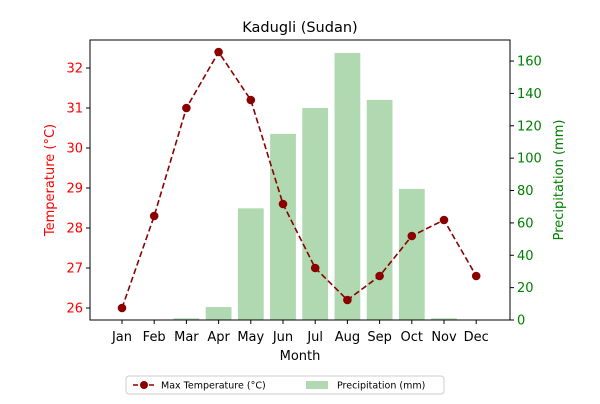  What do you see at coordinates (154, 337) in the screenshot?
I see `x-tick-label-feb: Feb` at bounding box center [154, 337].